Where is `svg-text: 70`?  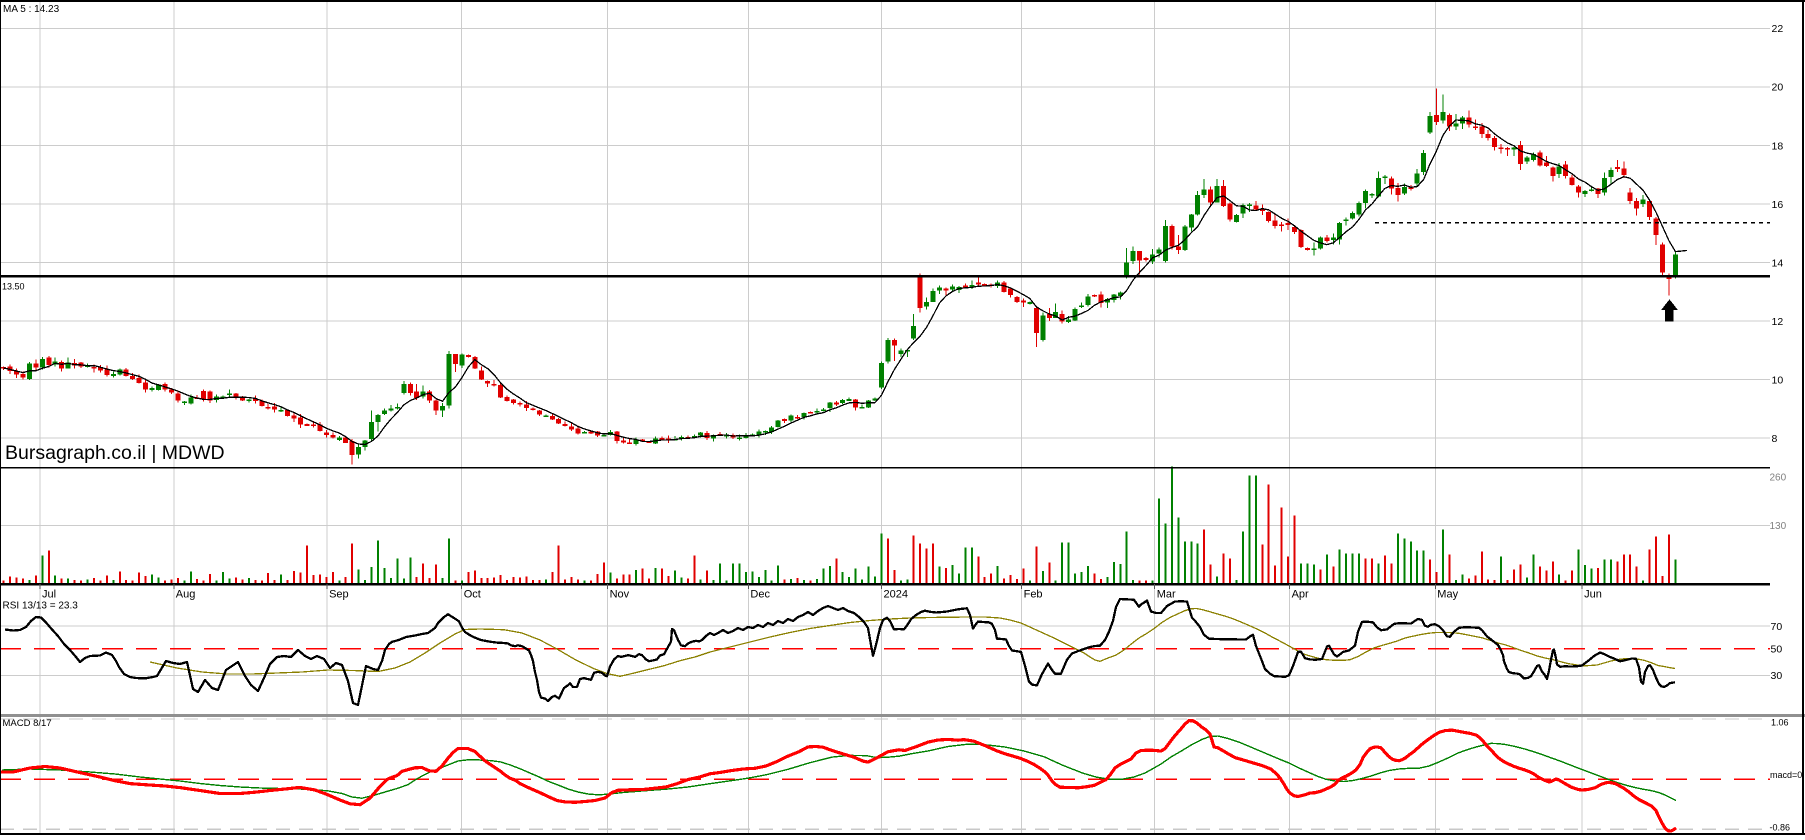 svg-text: 70 is located at coordinates (1777, 627).